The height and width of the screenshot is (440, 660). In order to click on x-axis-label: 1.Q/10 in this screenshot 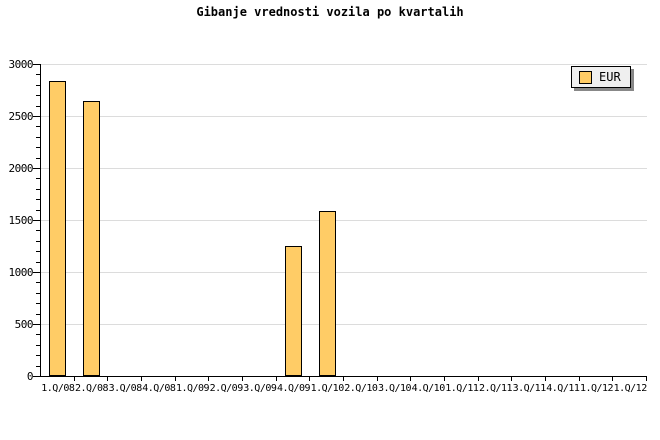, I will do `click(327, 388)`.